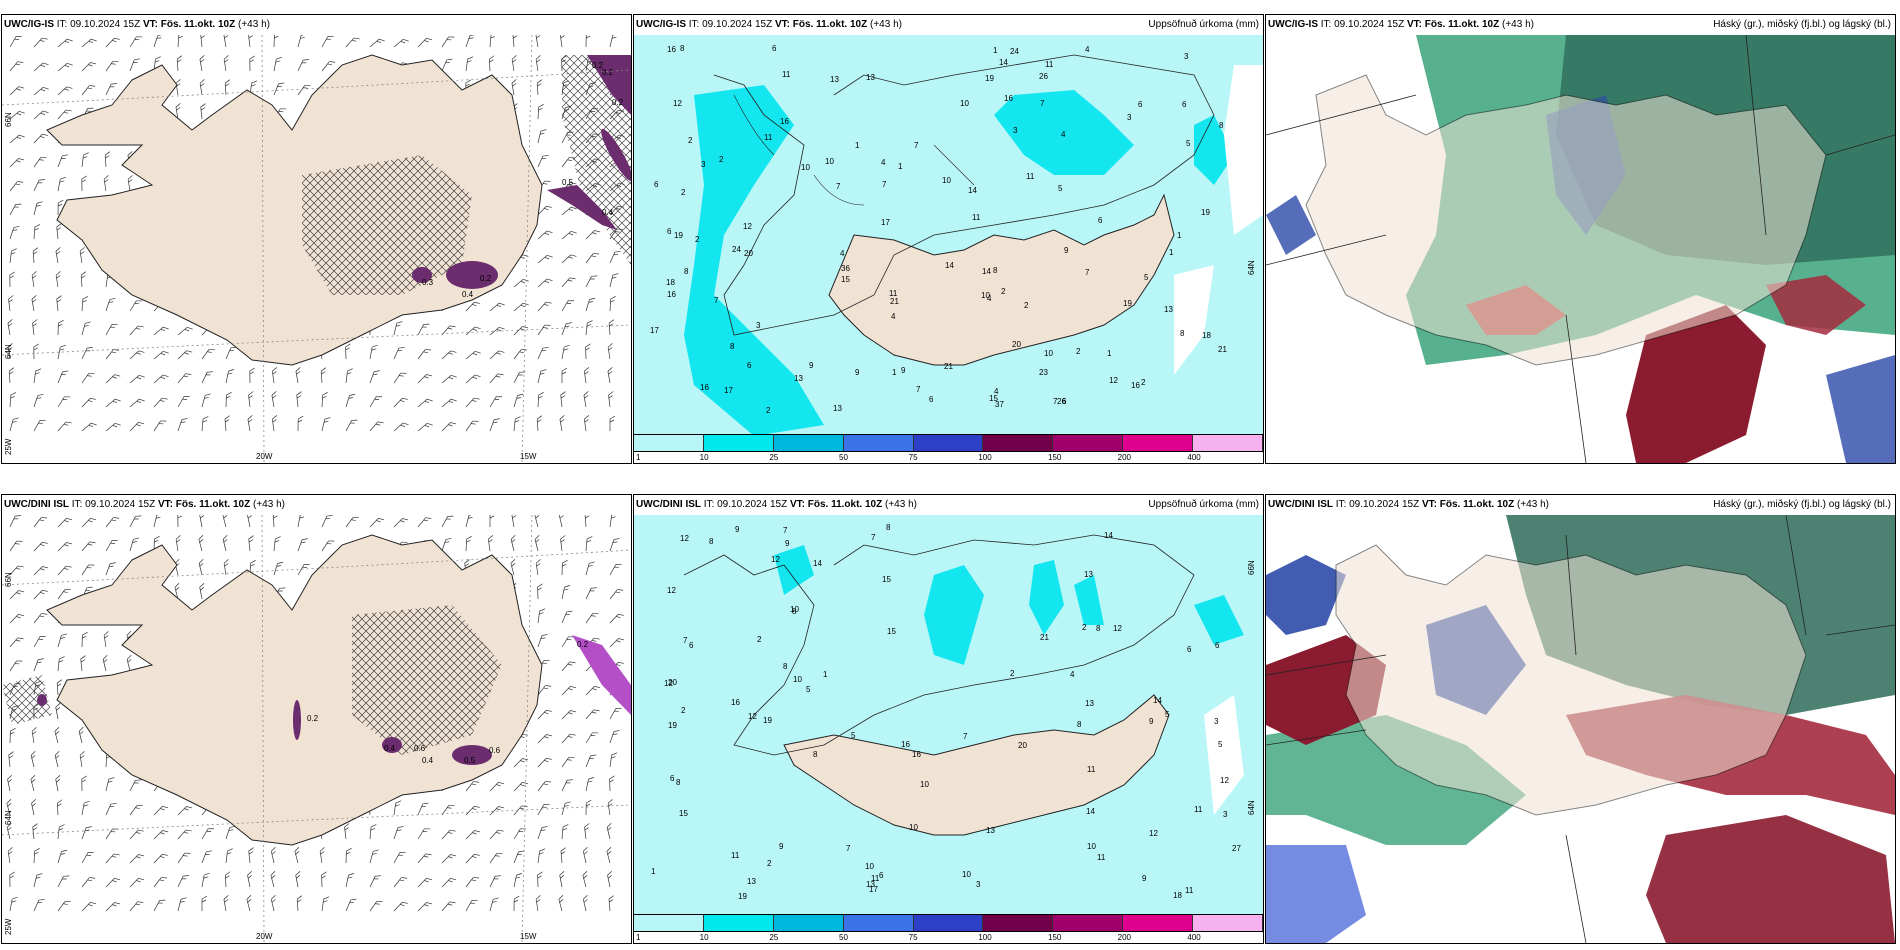 This screenshot has width=1900, height=950. I want to click on precip-value: 21, so click(894, 301).